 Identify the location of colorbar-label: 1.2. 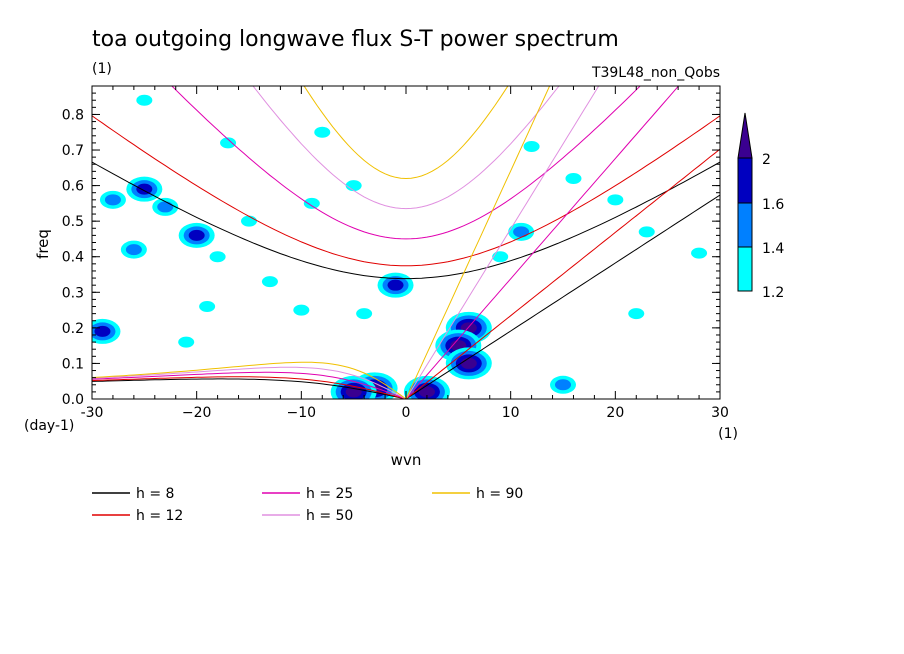
(773, 293).